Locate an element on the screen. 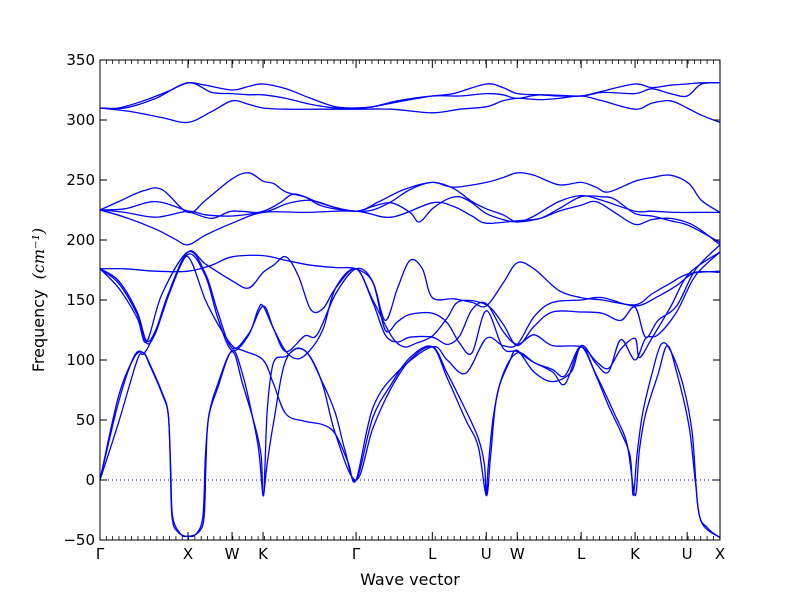  y-tick-label: 0 is located at coordinates (90, 480).